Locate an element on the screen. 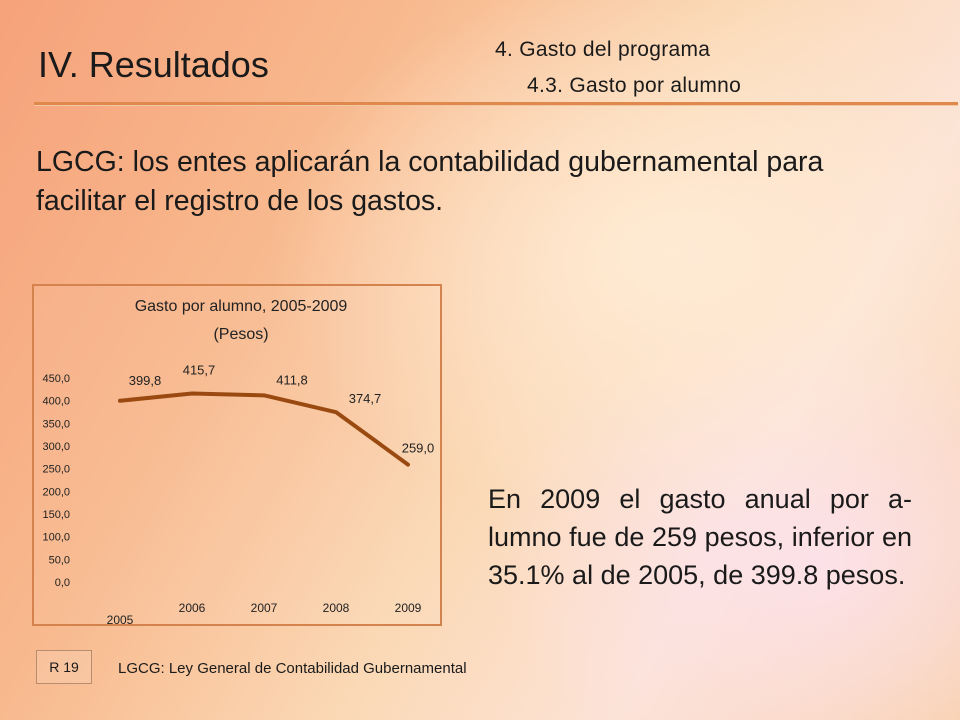 The image size is (960, 720). series-line is located at coordinates (264, 429).